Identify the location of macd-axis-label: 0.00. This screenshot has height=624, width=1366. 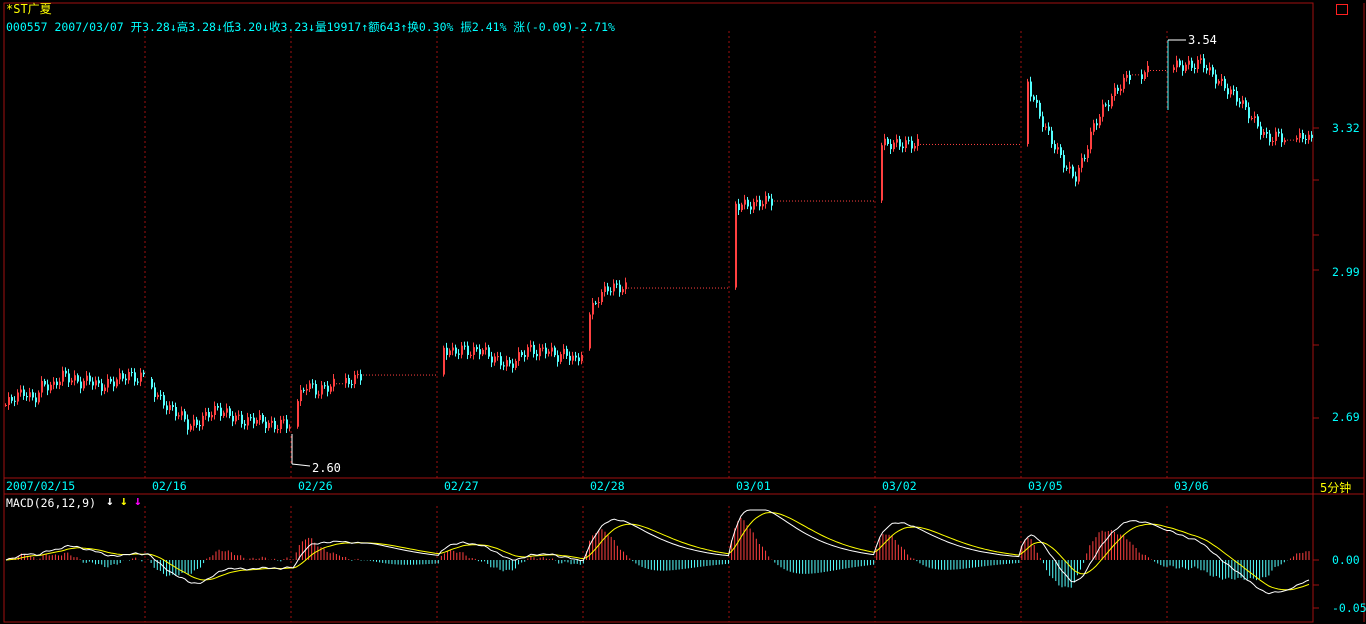
(1346, 560).